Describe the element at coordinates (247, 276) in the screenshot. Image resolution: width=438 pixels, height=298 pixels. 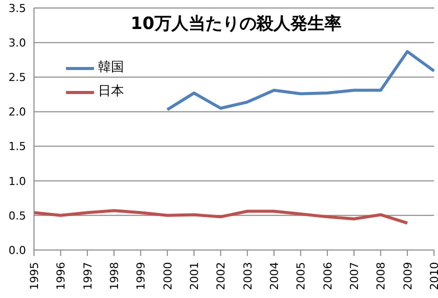
I see `x-tick-label: 2003` at that location.